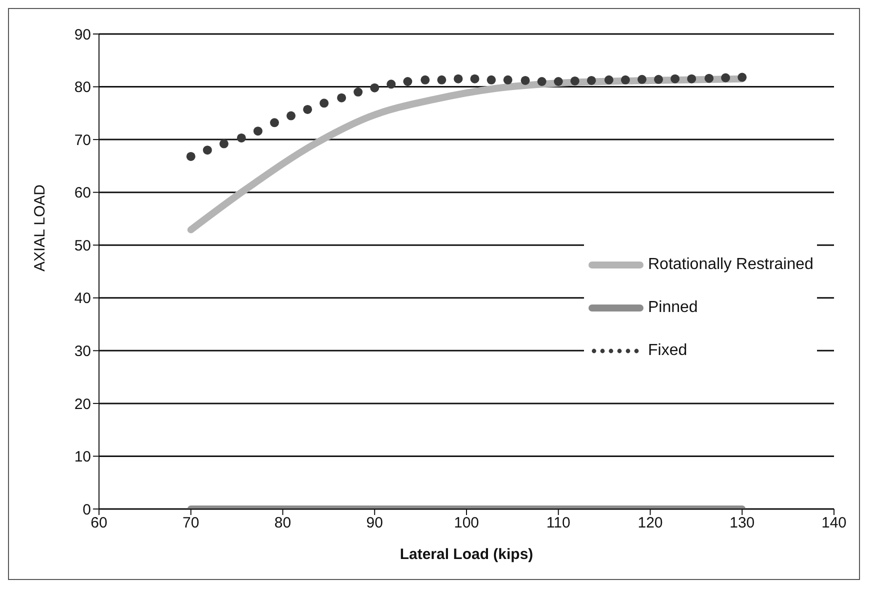 The height and width of the screenshot is (590, 875). Describe the element at coordinates (82, 457) in the screenshot. I see `y-tick-label: 10` at that location.